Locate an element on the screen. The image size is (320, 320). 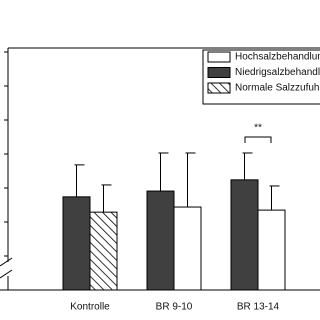
legend-label: Normale Salzzufuhr is located at coordinates (277, 88).